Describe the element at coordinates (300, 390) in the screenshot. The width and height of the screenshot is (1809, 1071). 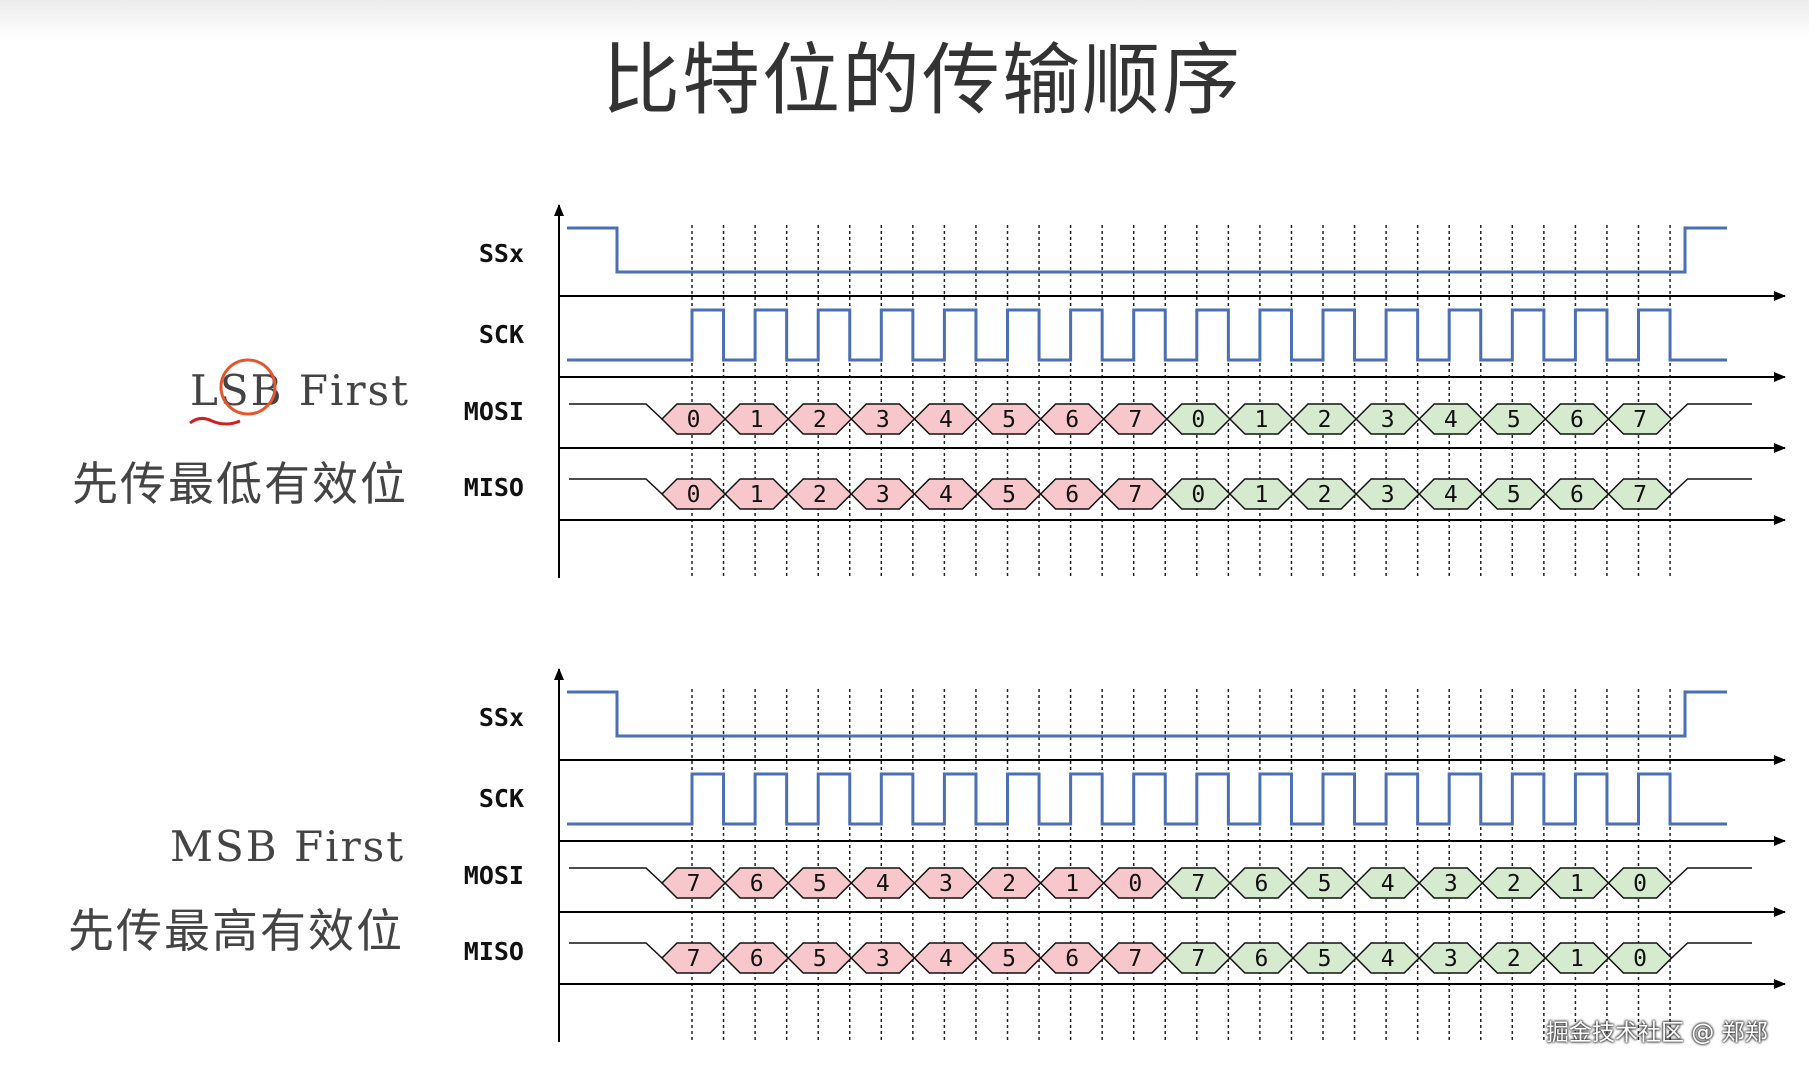
I see `lsb-first-label: LSB First` at that location.